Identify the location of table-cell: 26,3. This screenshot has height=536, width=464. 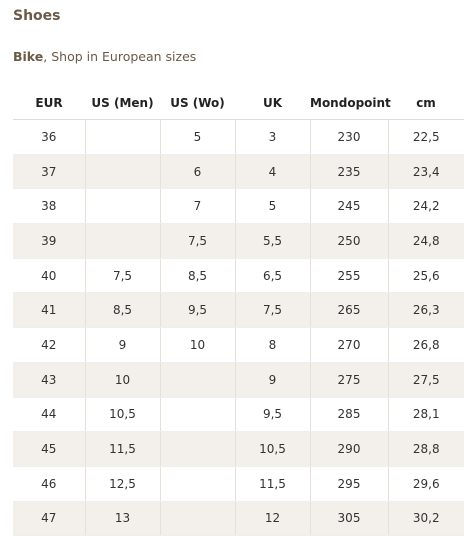
(425, 310).